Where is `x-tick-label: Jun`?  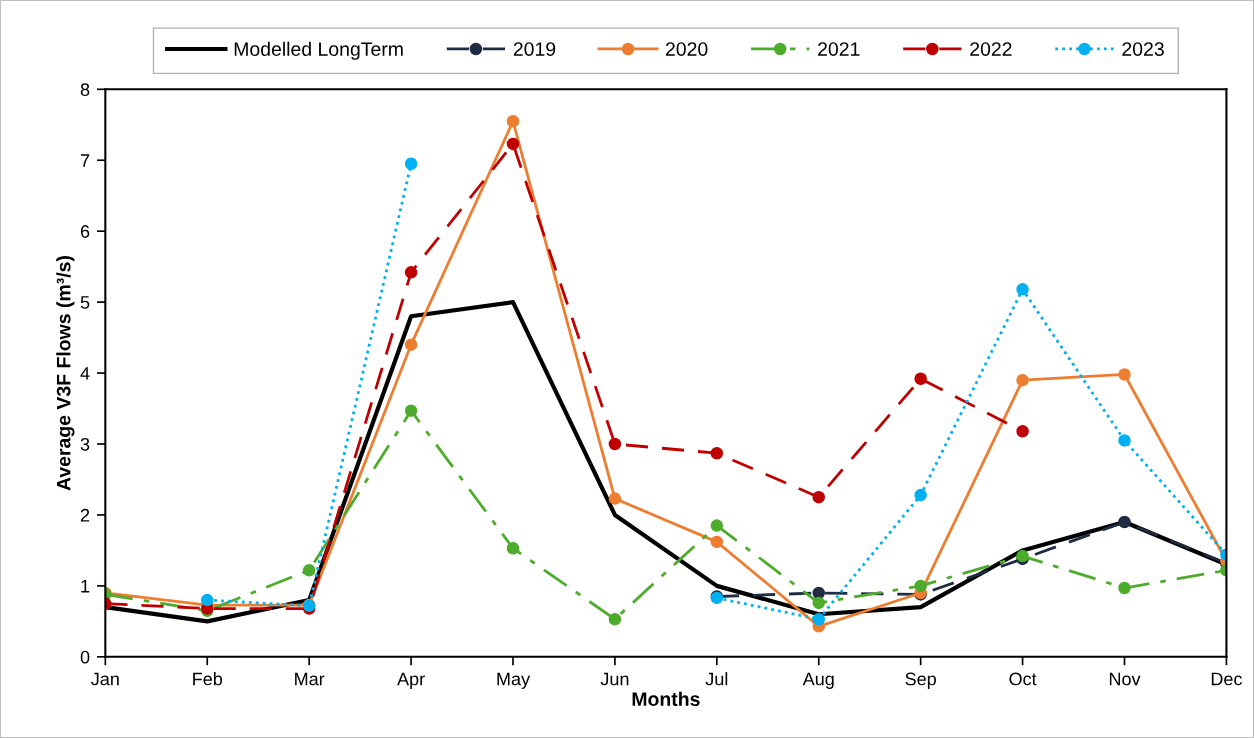 x-tick-label: Jun is located at coordinates (614, 679).